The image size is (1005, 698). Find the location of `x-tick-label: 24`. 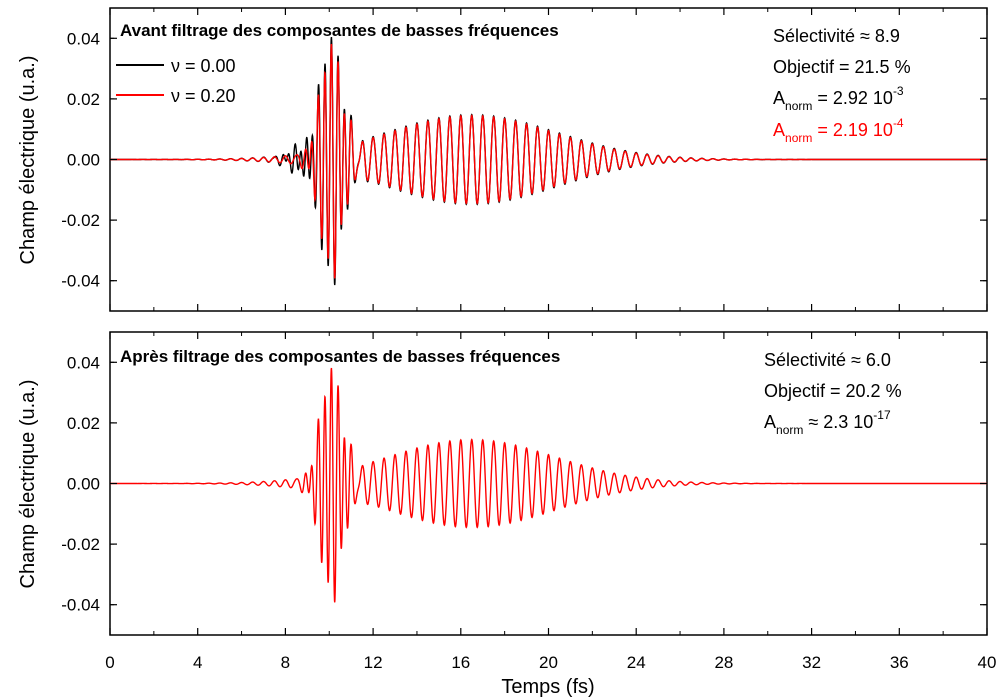

x-tick-label: 24 is located at coordinates (636, 662).